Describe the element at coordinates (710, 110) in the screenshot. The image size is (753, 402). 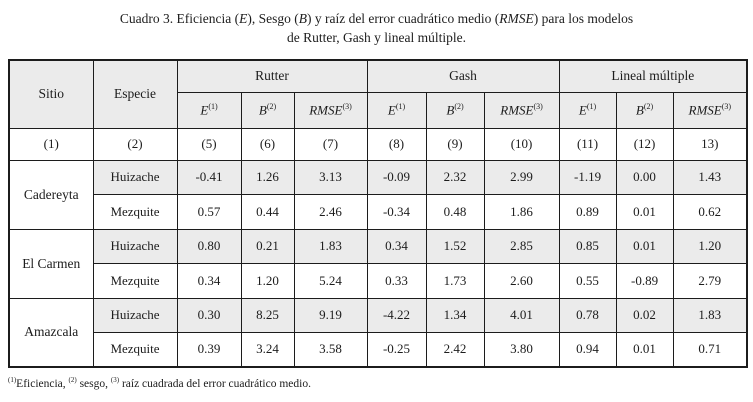
I see `col-header-lineal-rmse: RMSE(3)` at that location.